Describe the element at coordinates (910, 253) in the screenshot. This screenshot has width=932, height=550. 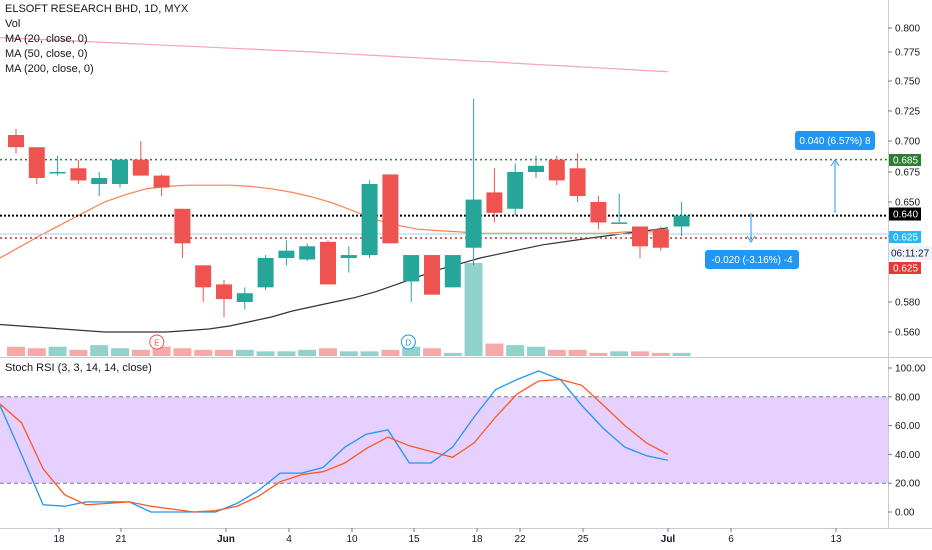
I see `countdown-tag` at that location.